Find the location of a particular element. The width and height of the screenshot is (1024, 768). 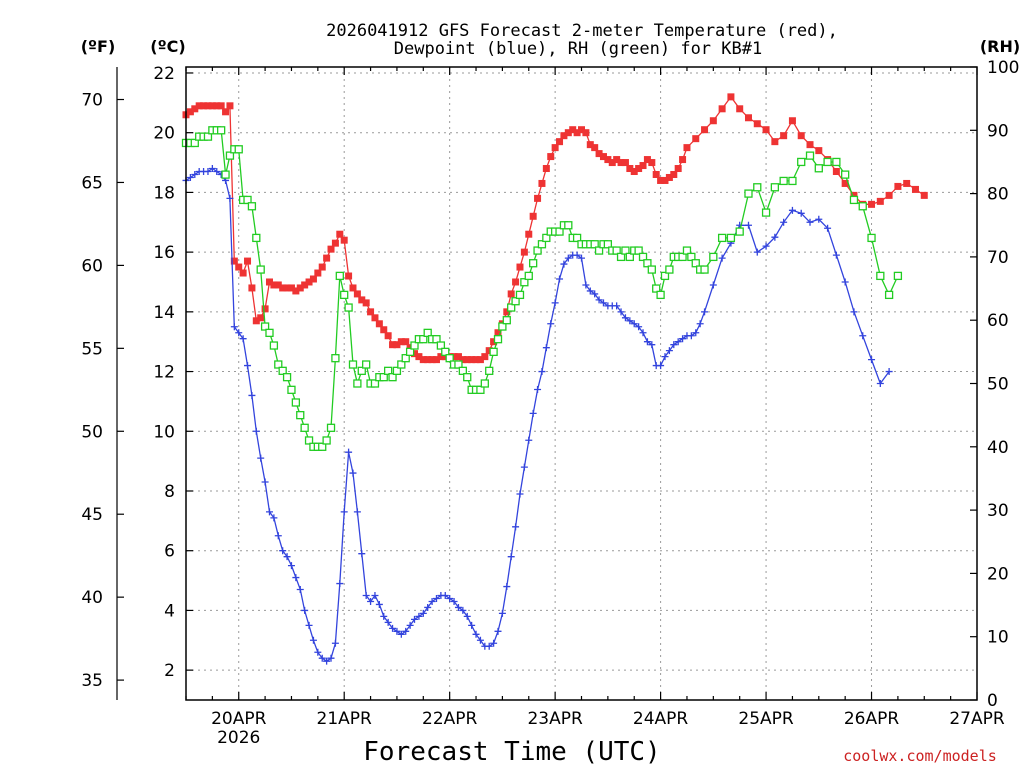

rh-tick-label: 80 is located at coordinates (998, 195).